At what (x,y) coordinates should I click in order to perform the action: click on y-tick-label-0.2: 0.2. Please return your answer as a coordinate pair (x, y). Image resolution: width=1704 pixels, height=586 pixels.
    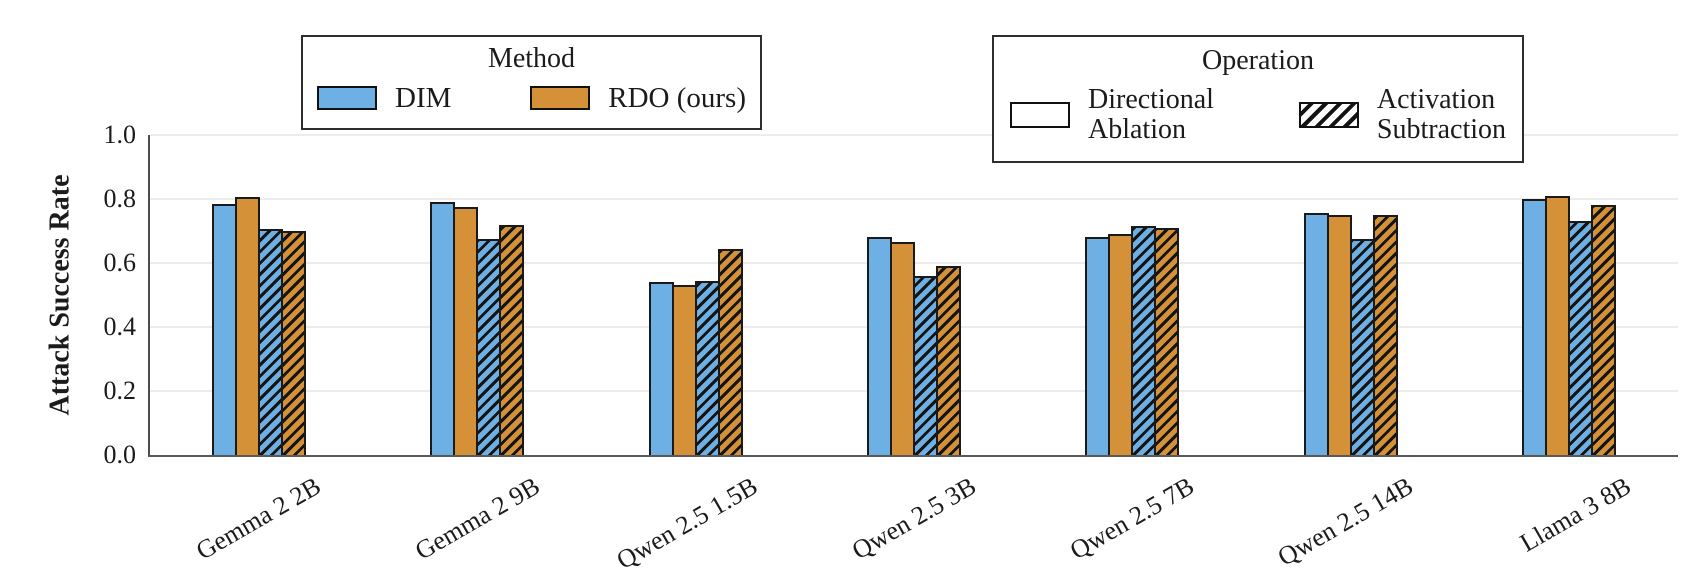
    Looking at the image, I should click on (120, 390).